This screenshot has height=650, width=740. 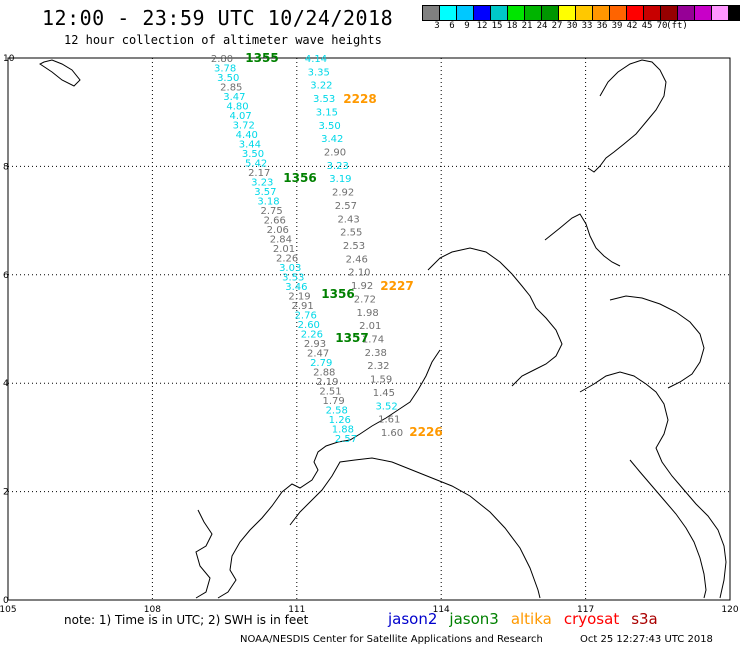 I want to click on wave-height-value: 2.93, so click(x=315, y=344).